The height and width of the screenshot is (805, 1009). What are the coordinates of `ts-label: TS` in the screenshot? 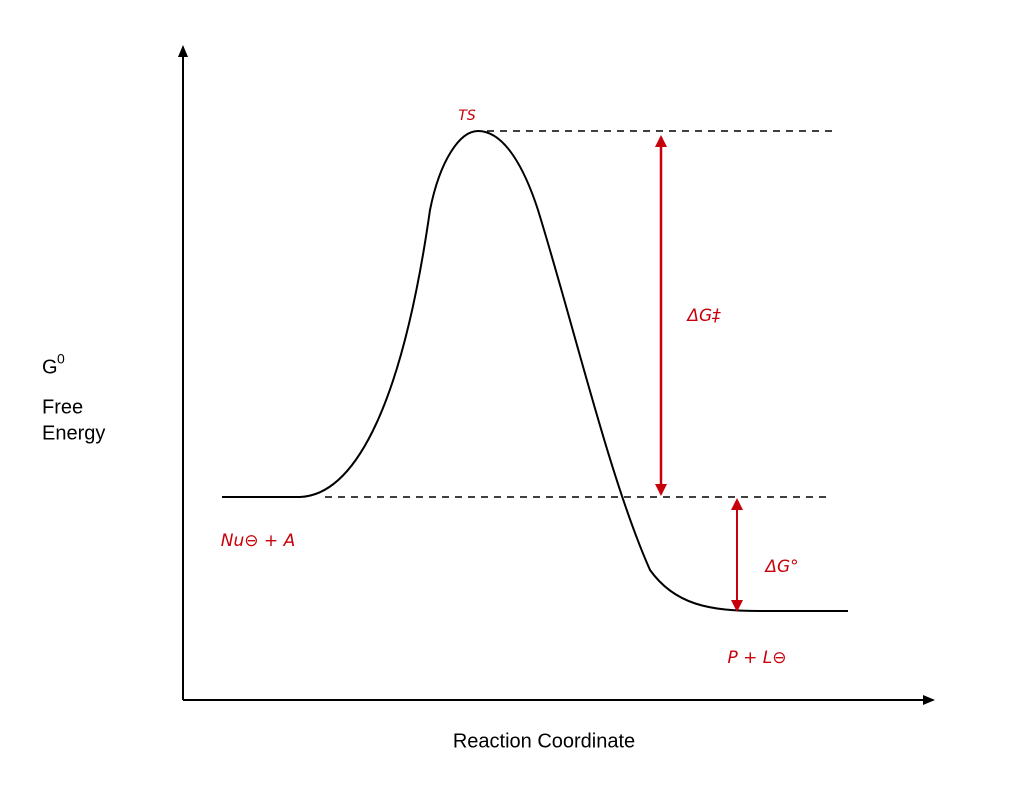 It's located at (467, 116).